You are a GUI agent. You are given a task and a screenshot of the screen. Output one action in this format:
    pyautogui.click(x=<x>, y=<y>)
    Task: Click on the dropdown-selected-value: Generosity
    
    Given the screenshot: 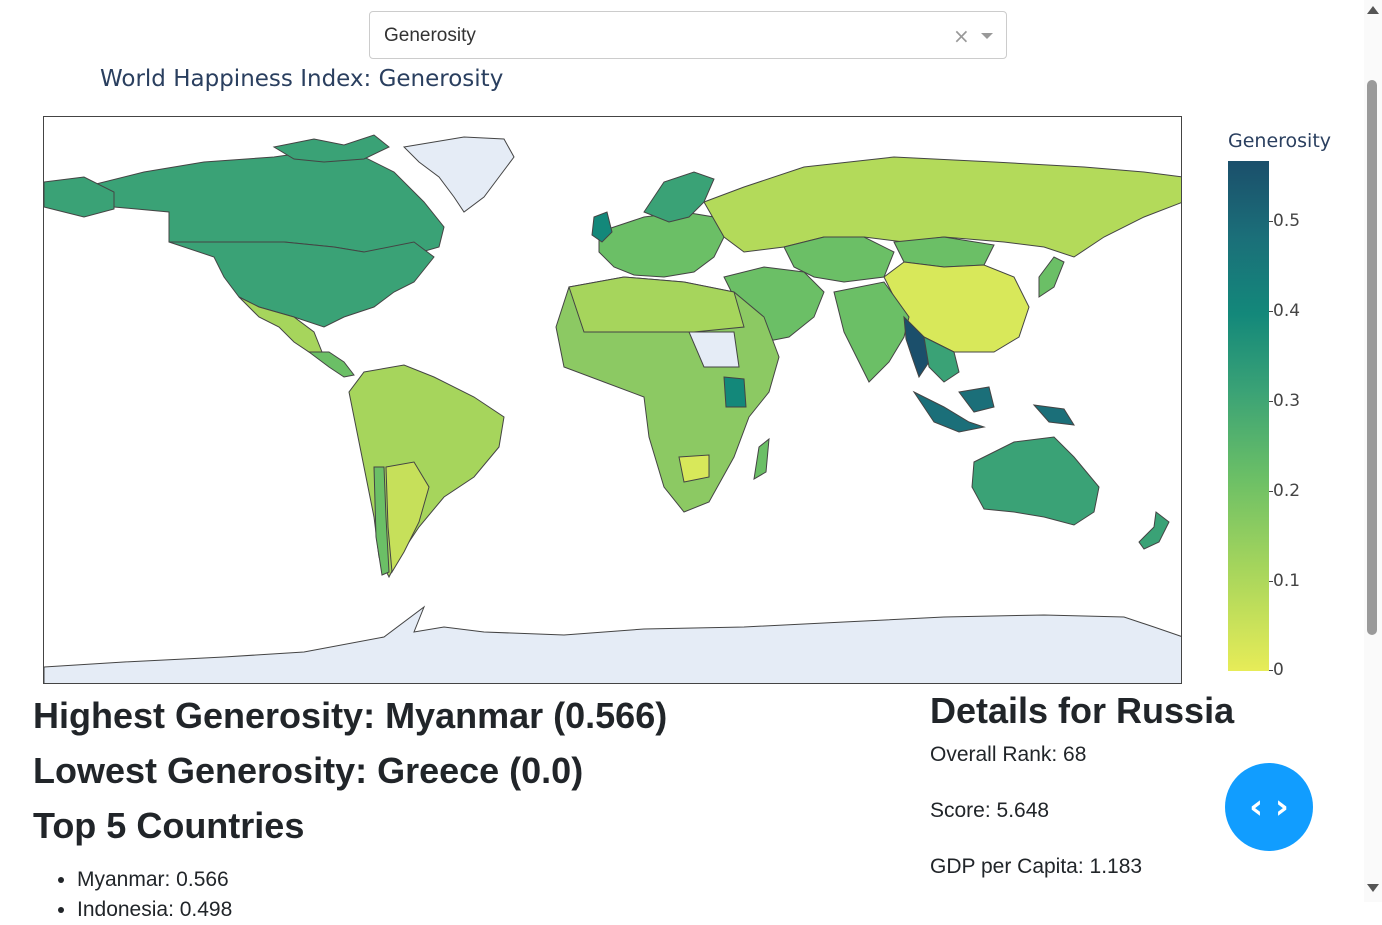 What is the action you would take?
    pyautogui.click(x=430, y=35)
    